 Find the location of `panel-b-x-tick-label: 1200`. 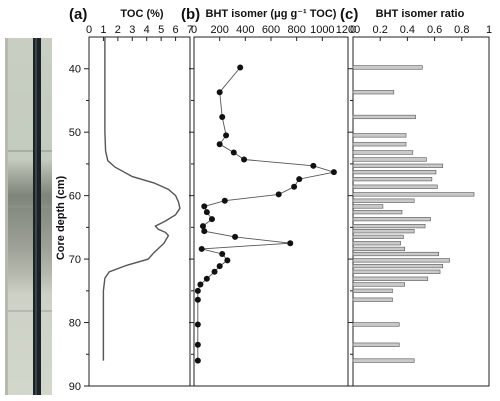

panel-b-x-tick-label: 1200 is located at coordinates (348, 30).